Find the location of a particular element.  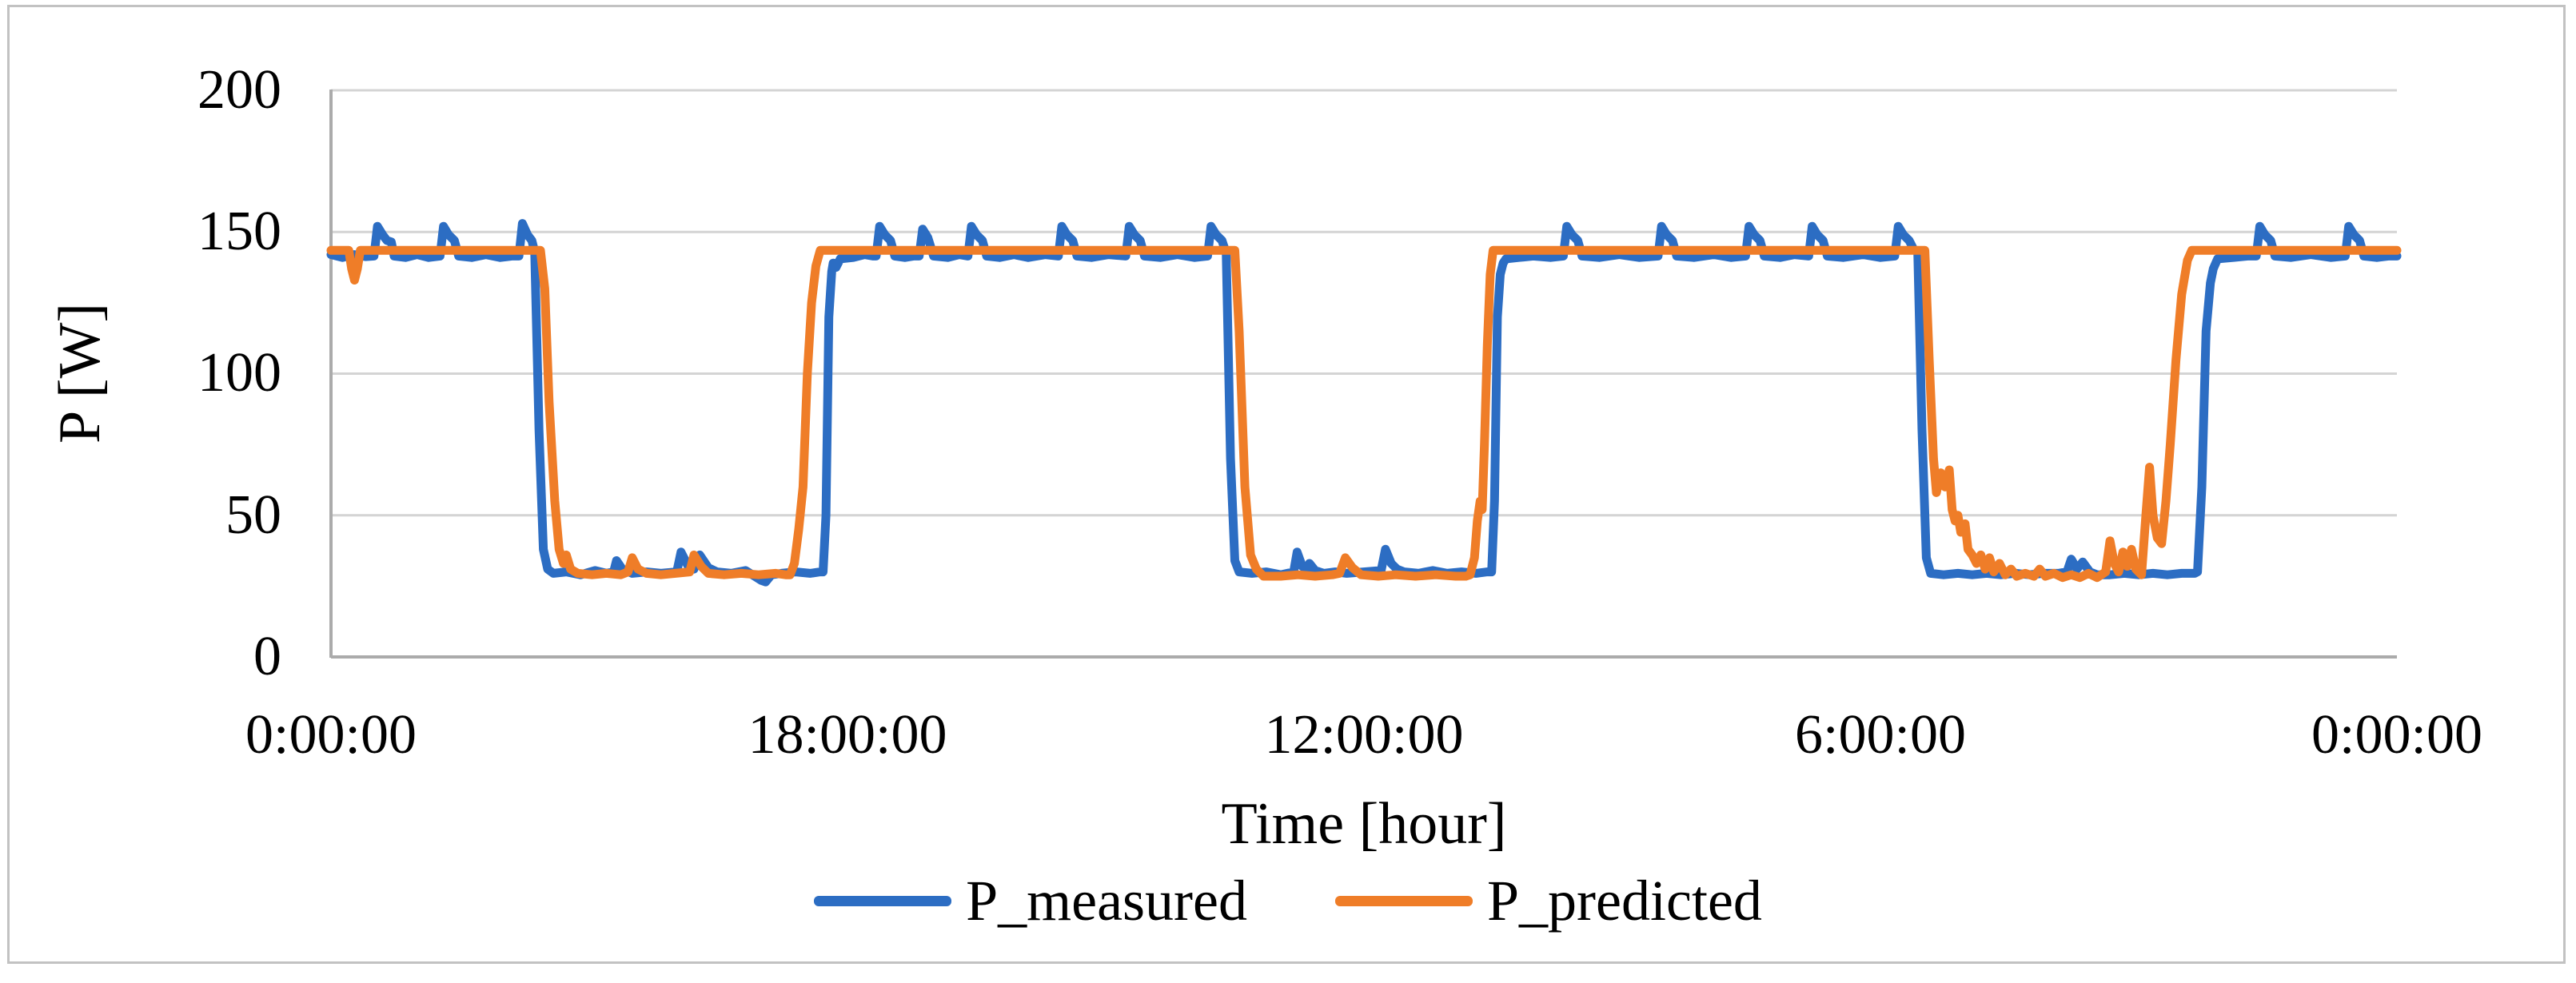

y-tick-0: 0 is located at coordinates (267, 656).